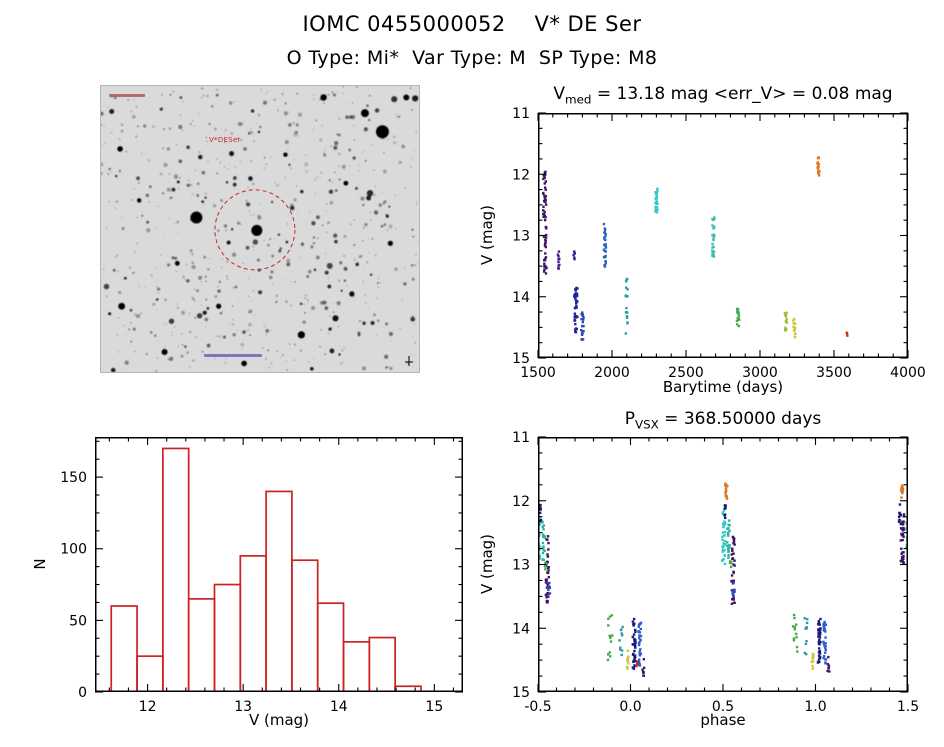 The height and width of the screenshot is (747, 944). I want to click on y-tick-label: 150, so click(73, 478).